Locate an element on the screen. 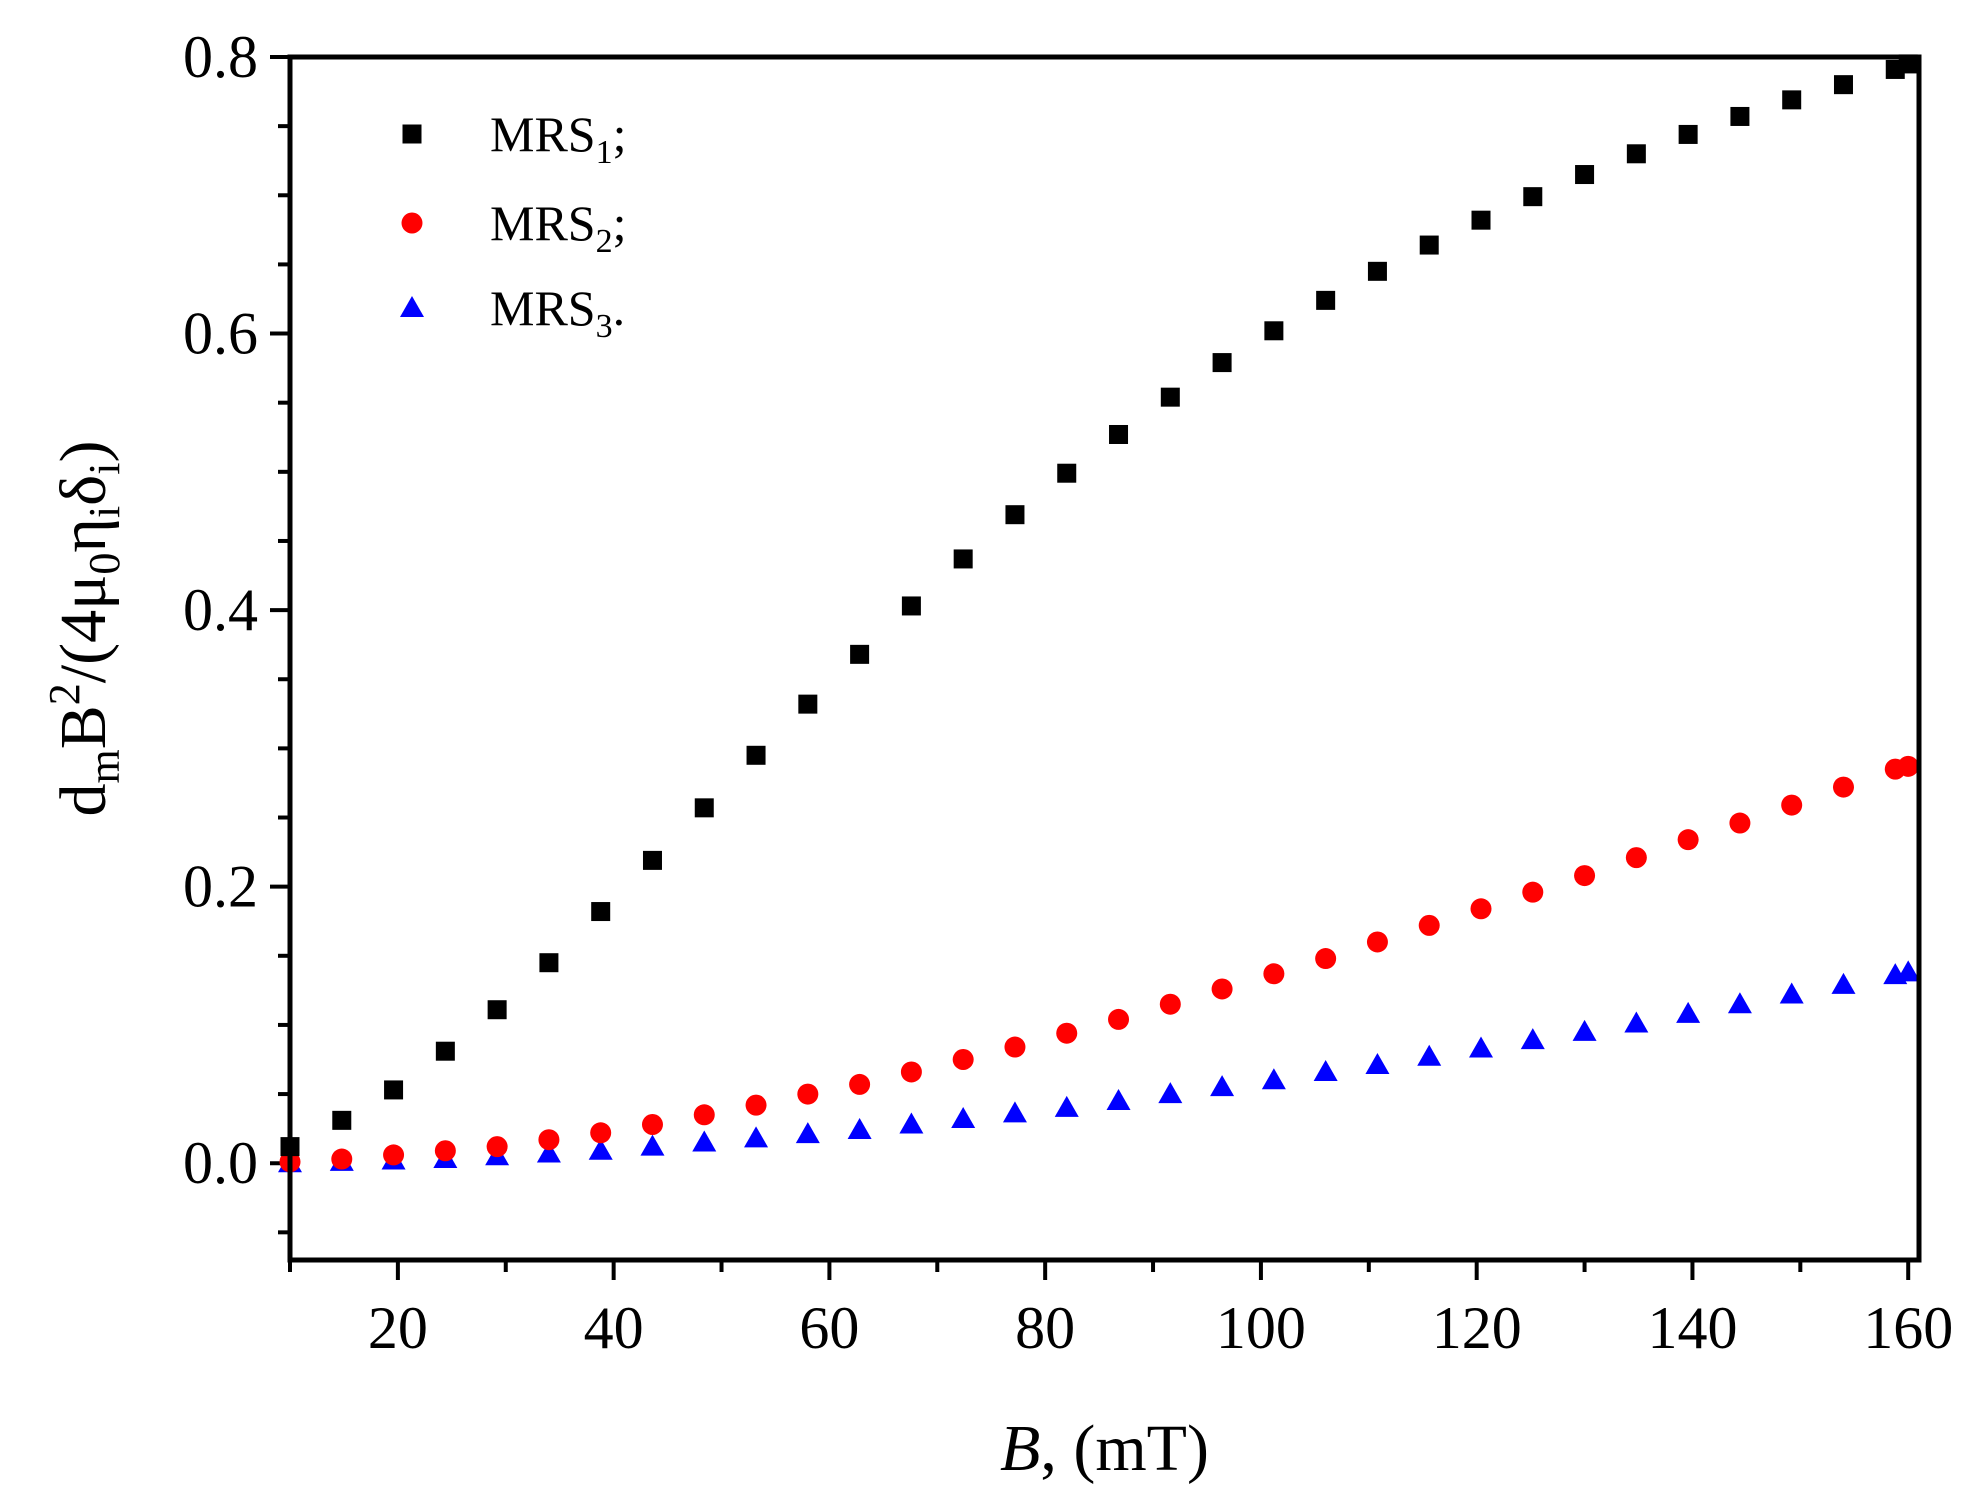 The image size is (1983, 1504). x-tick-label: 140 is located at coordinates (1692, 1328).